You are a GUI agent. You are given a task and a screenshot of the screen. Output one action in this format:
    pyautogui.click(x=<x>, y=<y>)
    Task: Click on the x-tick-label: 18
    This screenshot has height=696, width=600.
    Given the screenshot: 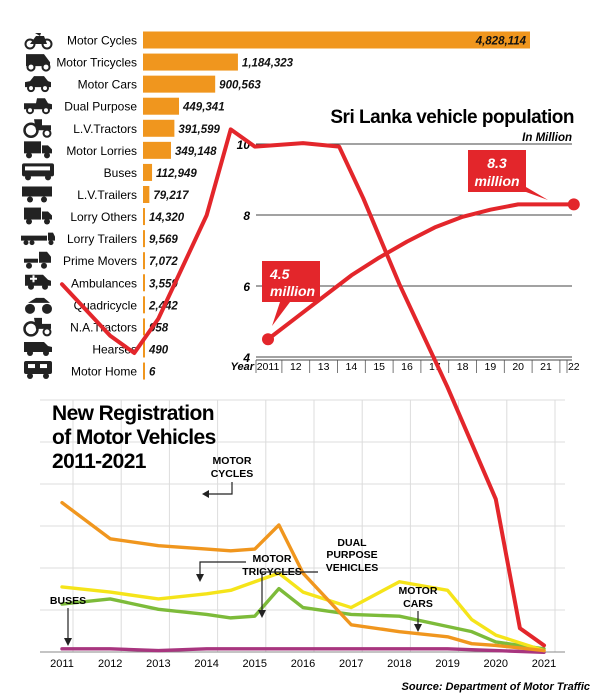 What is the action you would take?
    pyautogui.click(x=463, y=367)
    